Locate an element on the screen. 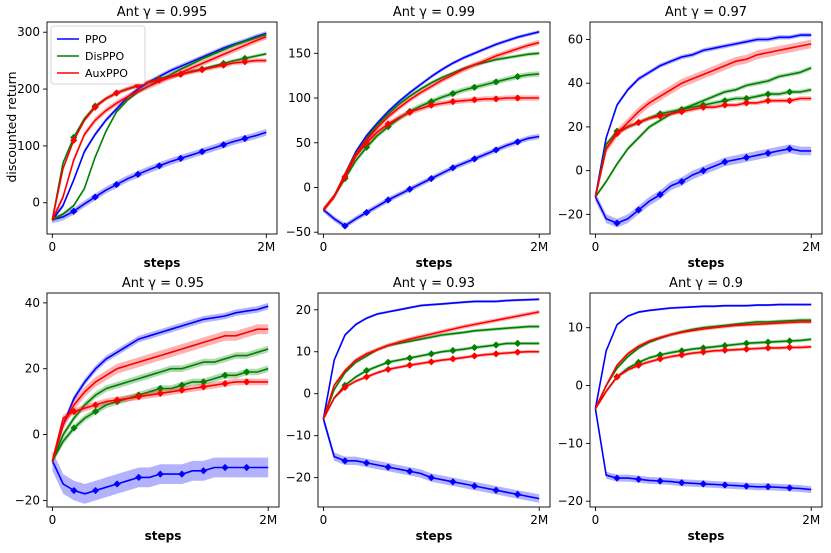  y-tick-label: 40 is located at coordinates (32, 303).